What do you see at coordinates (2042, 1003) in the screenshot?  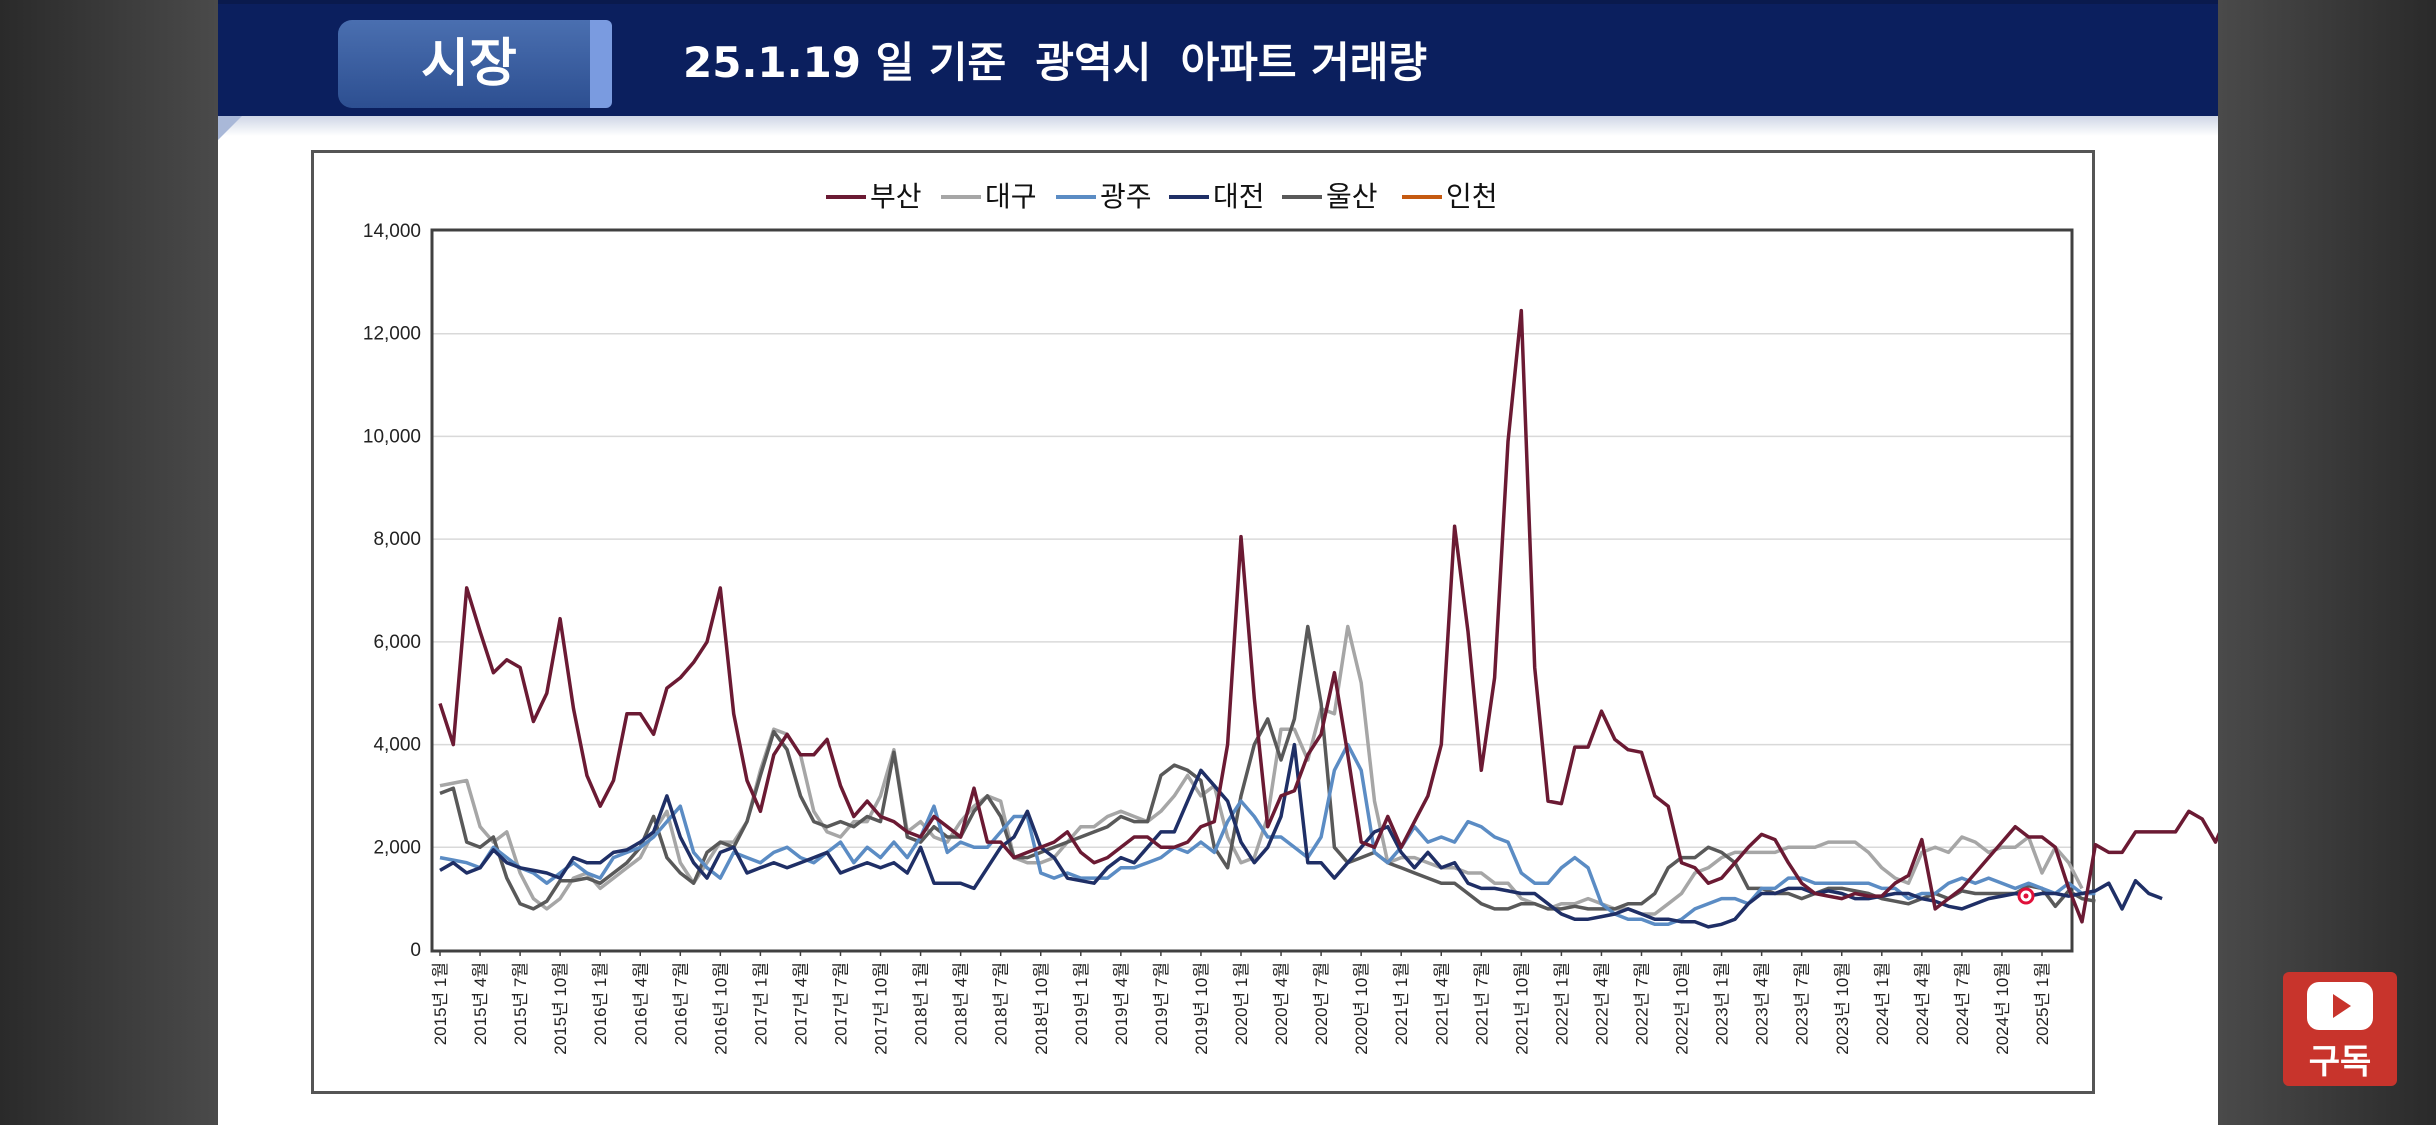 I see `x-tick-label: 2025년 1월` at bounding box center [2042, 1003].